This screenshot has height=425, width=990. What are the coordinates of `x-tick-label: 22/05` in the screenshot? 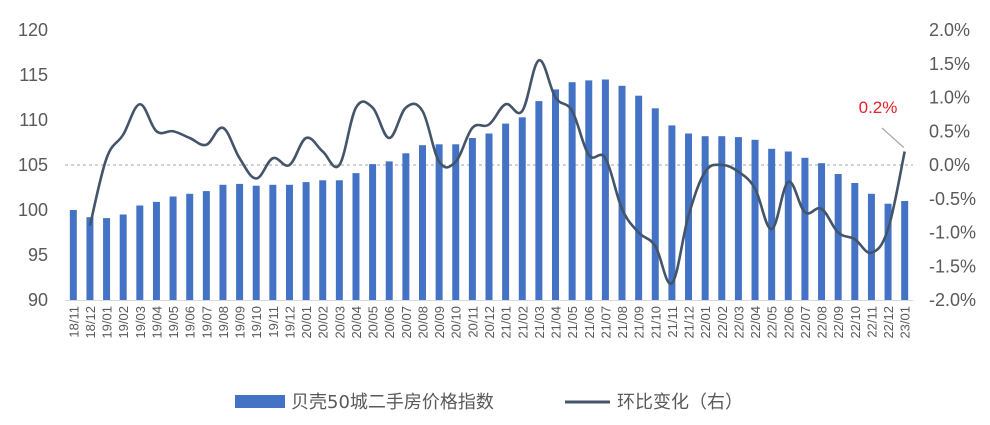 It's located at (772, 322).